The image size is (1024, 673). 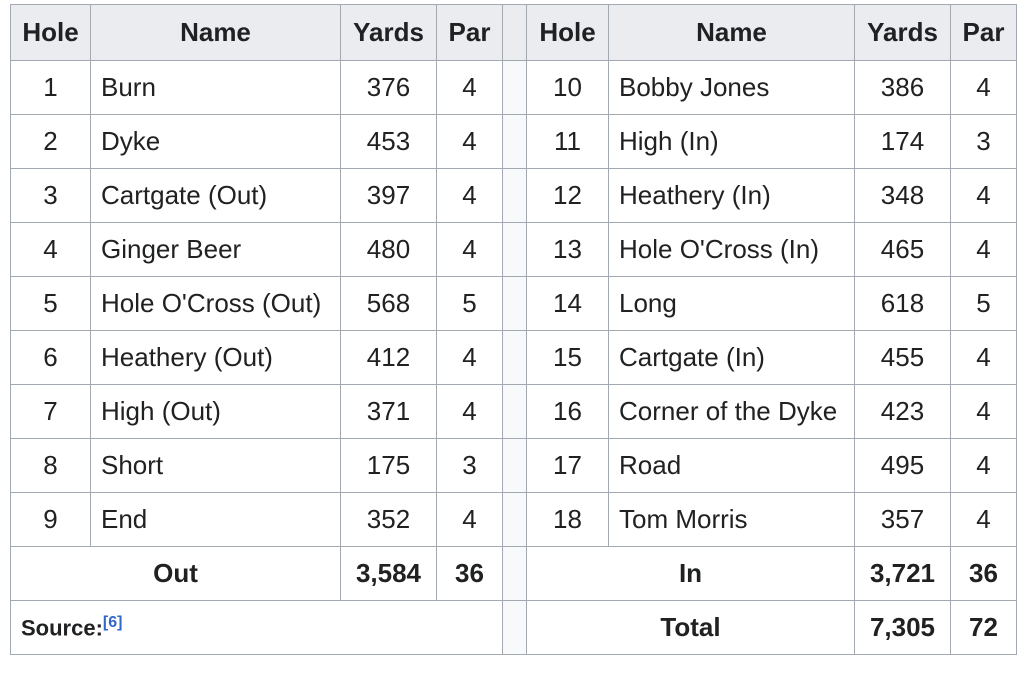 What do you see at coordinates (388, 303) in the screenshot?
I see `hole-yards: 568` at bounding box center [388, 303].